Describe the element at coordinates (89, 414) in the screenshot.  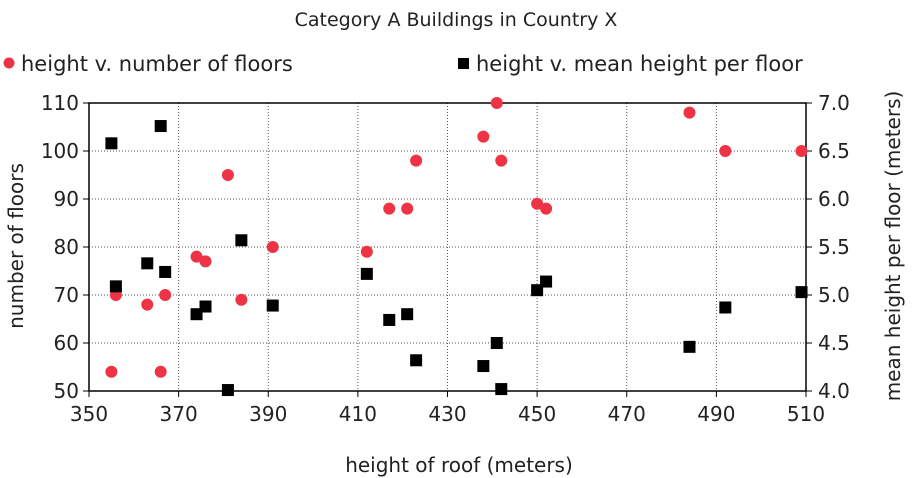
I see `x-tick-label: 350` at that location.